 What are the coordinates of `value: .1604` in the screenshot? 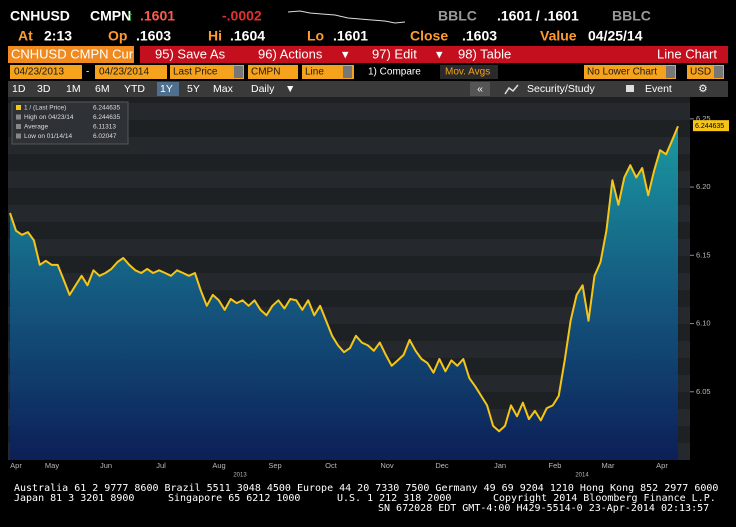 It's located at (247, 36).